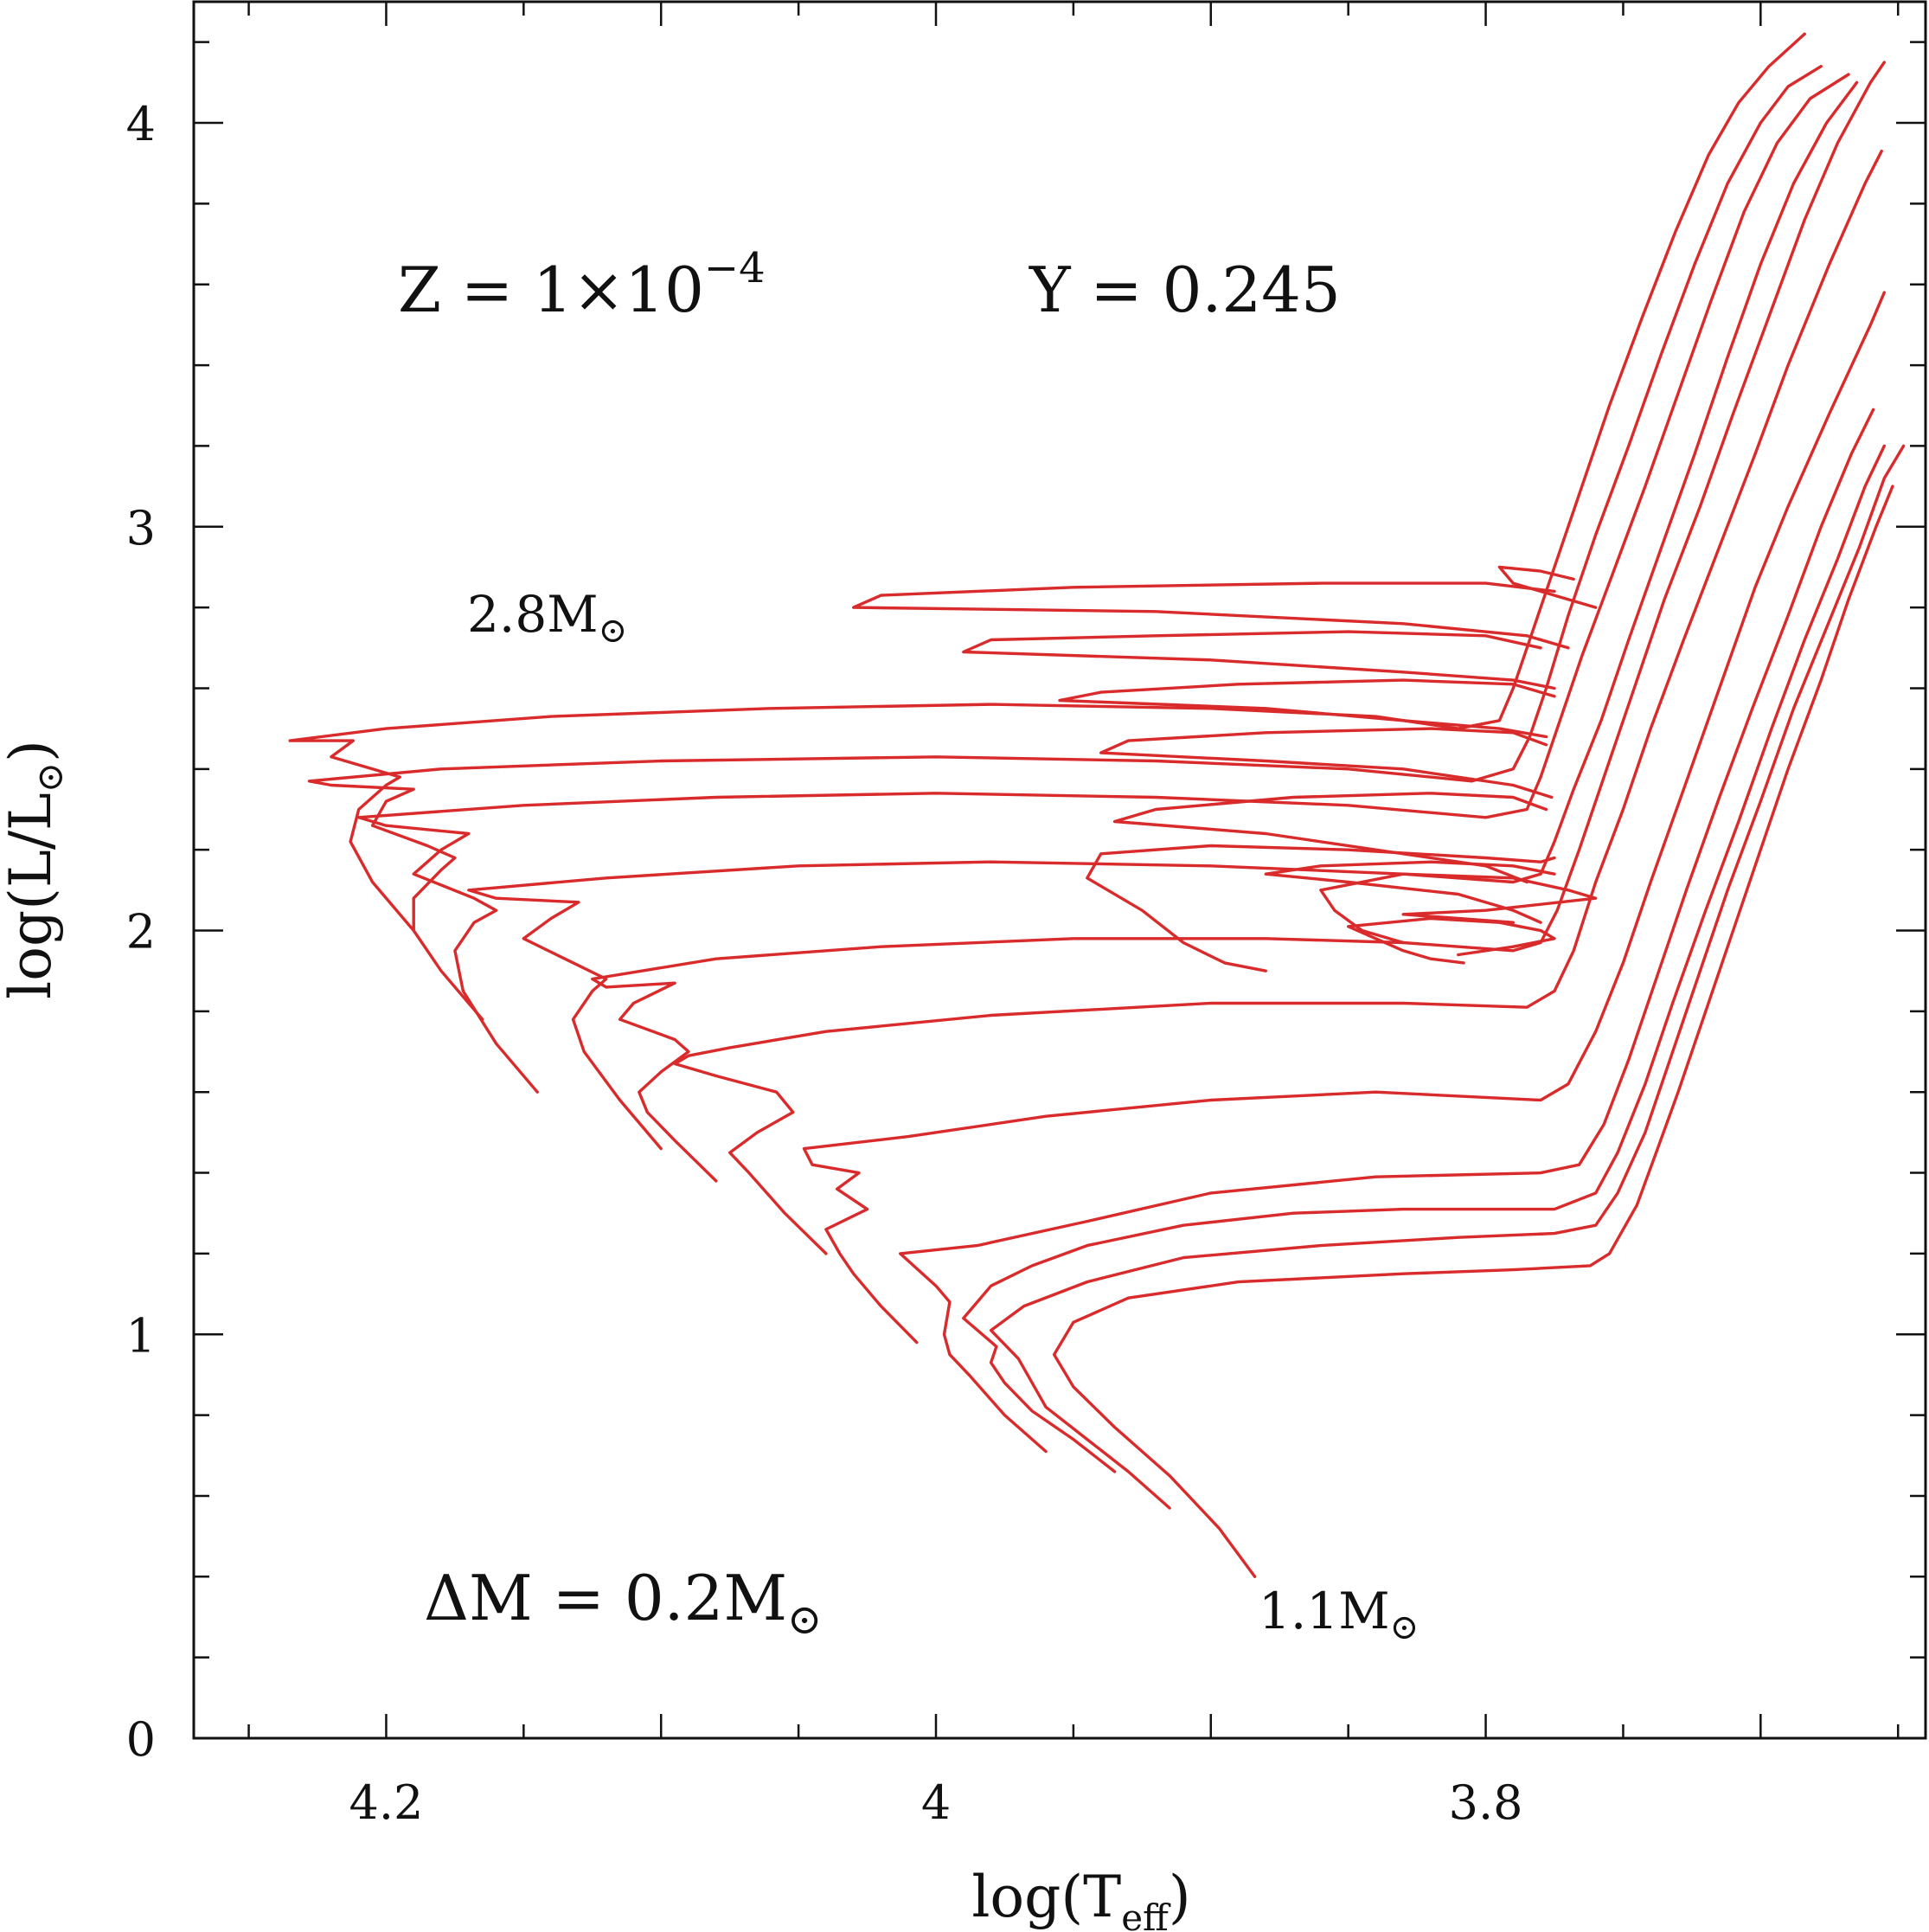 This screenshot has width=1929, height=1932. Describe the element at coordinates (50, 777) in the screenshot. I see `y-axis-title-sub: ⊙` at that location.